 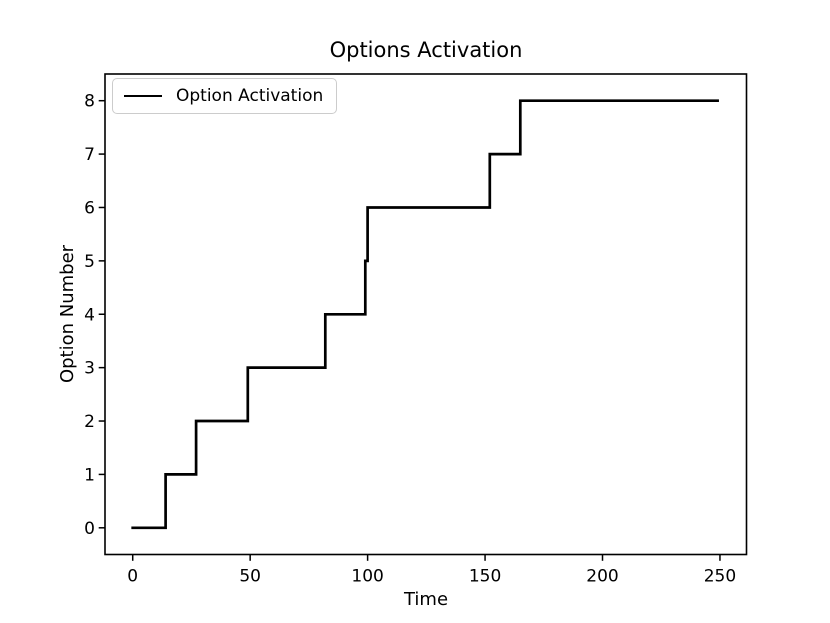 What do you see at coordinates (143, 96) in the screenshot?
I see `legend-line-sample` at bounding box center [143, 96].